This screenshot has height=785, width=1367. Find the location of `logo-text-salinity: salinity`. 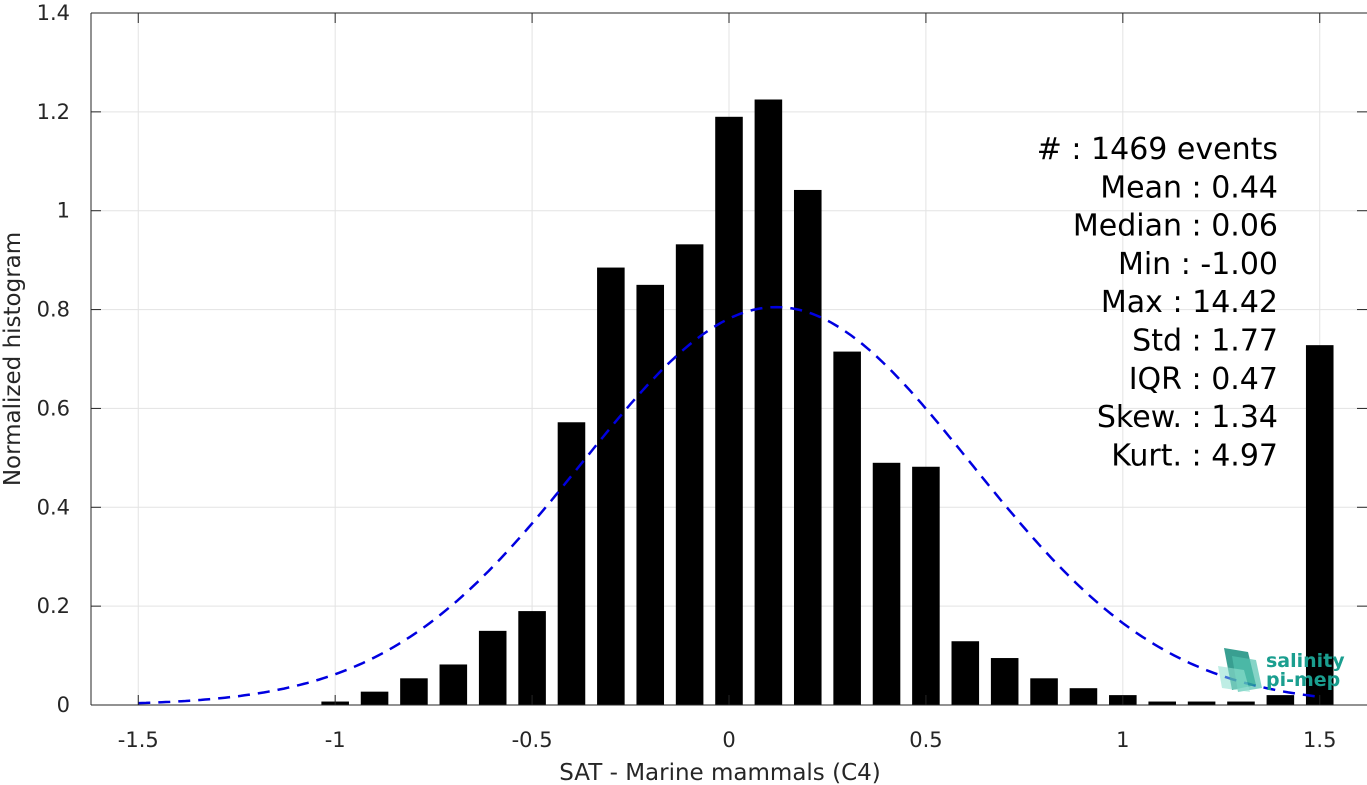

logo-text-salinity: salinity is located at coordinates (1305, 661).